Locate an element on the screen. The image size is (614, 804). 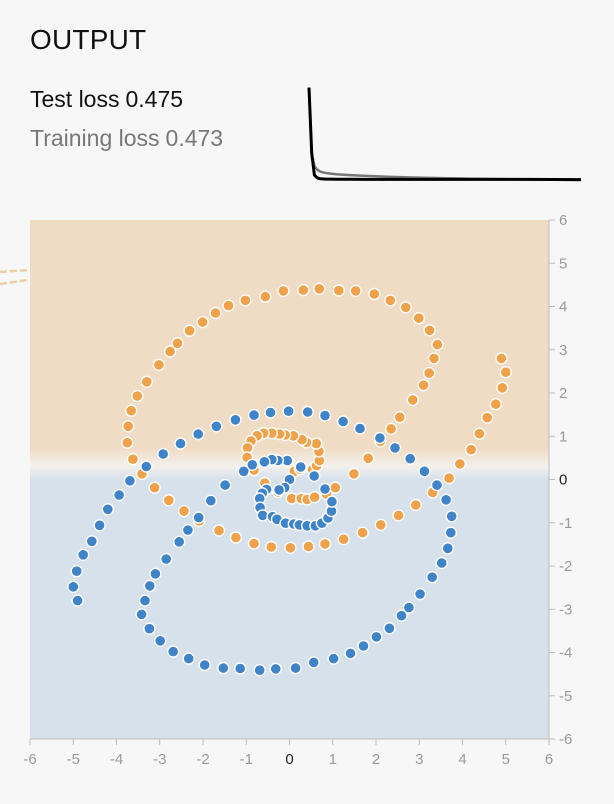
y-tick-label: 2 is located at coordinates (563, 393).